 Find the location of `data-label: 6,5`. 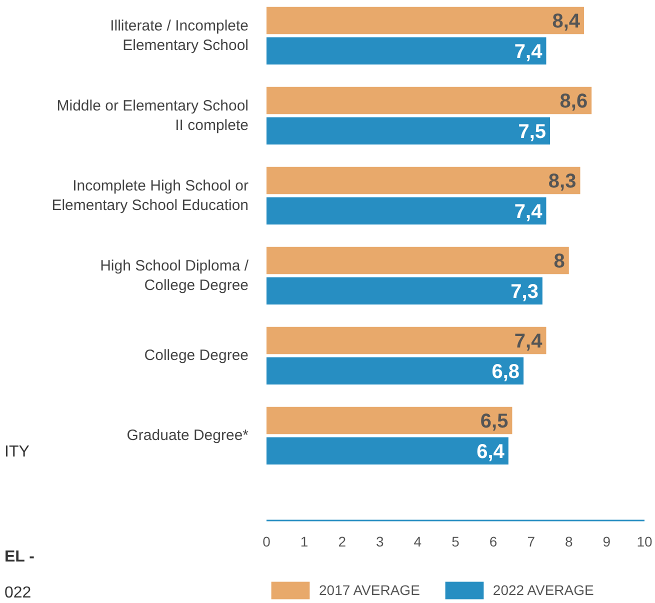

data-label: 6,5 is located at coordinates (494, 421).